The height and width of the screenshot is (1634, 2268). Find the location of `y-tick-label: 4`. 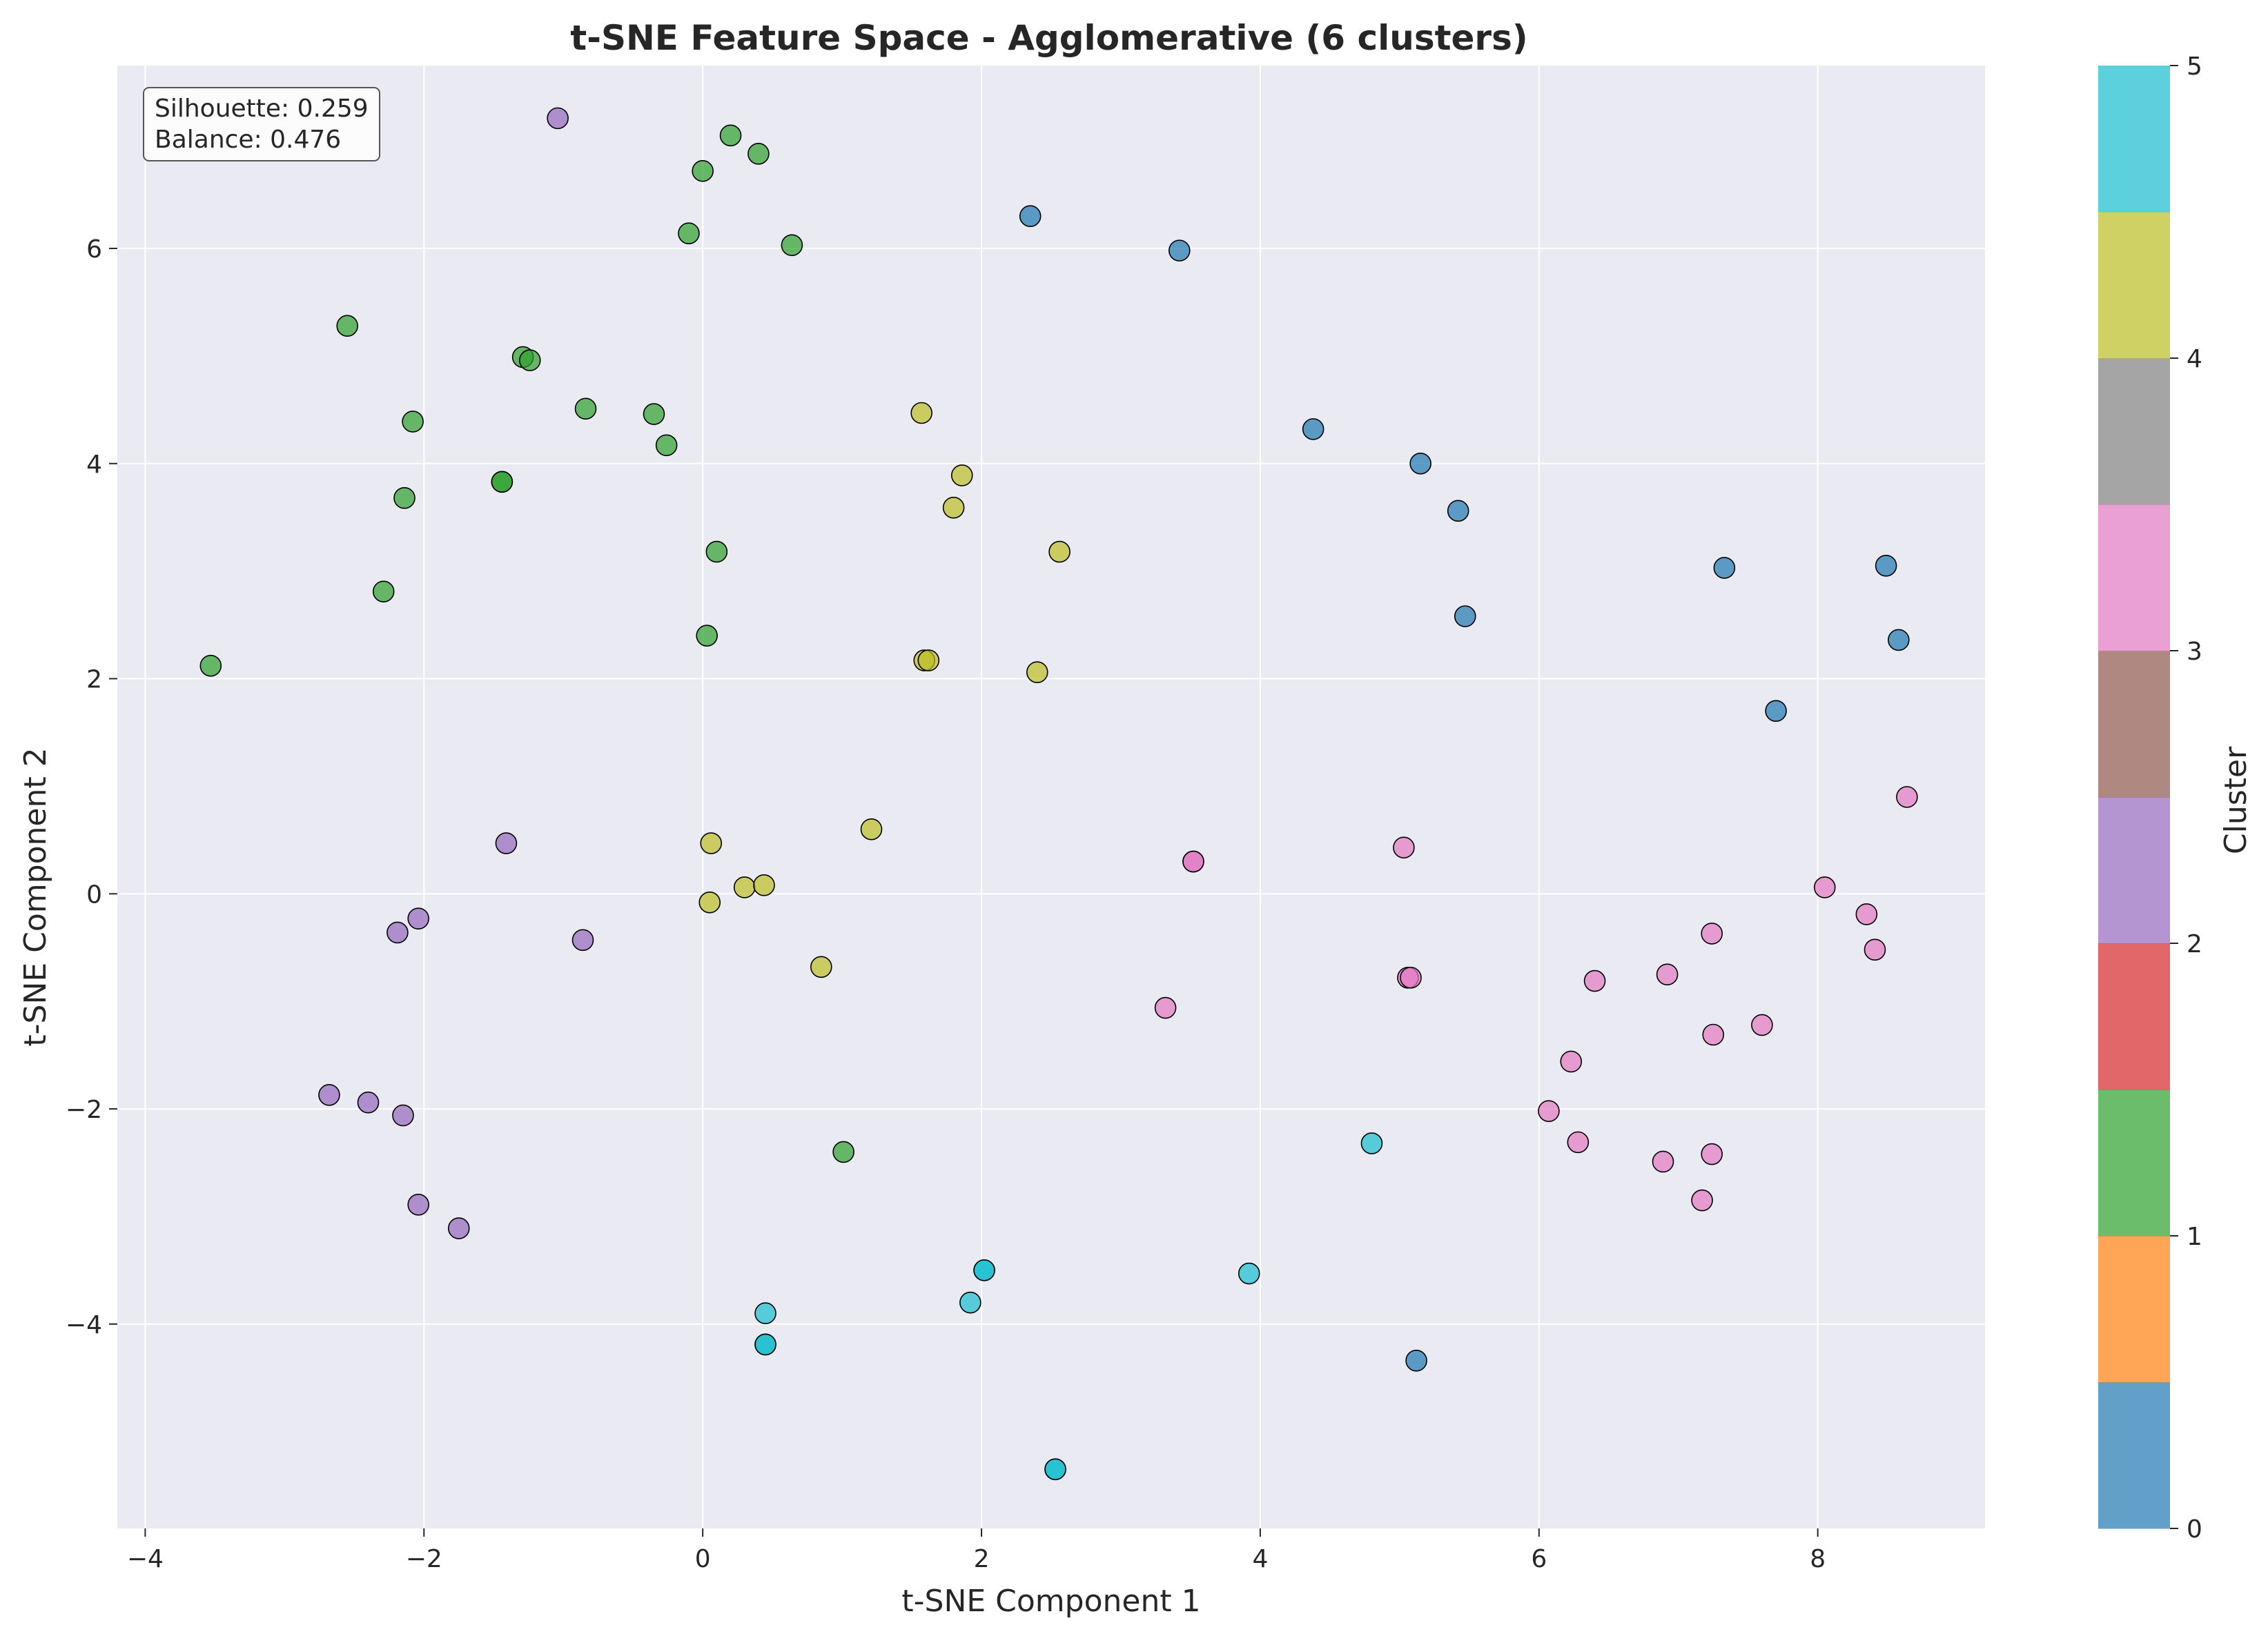

y-tick-label: 4 is located at coordinates (94, 465).